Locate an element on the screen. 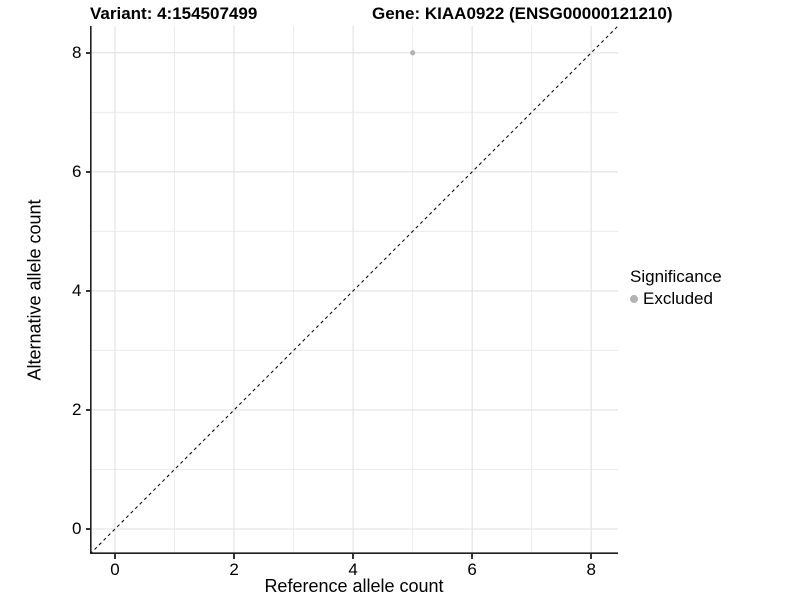 The width and height of the screenshot is (800, 600). y-axis-title: Alternative allele count is located at coordinates (34, 290).